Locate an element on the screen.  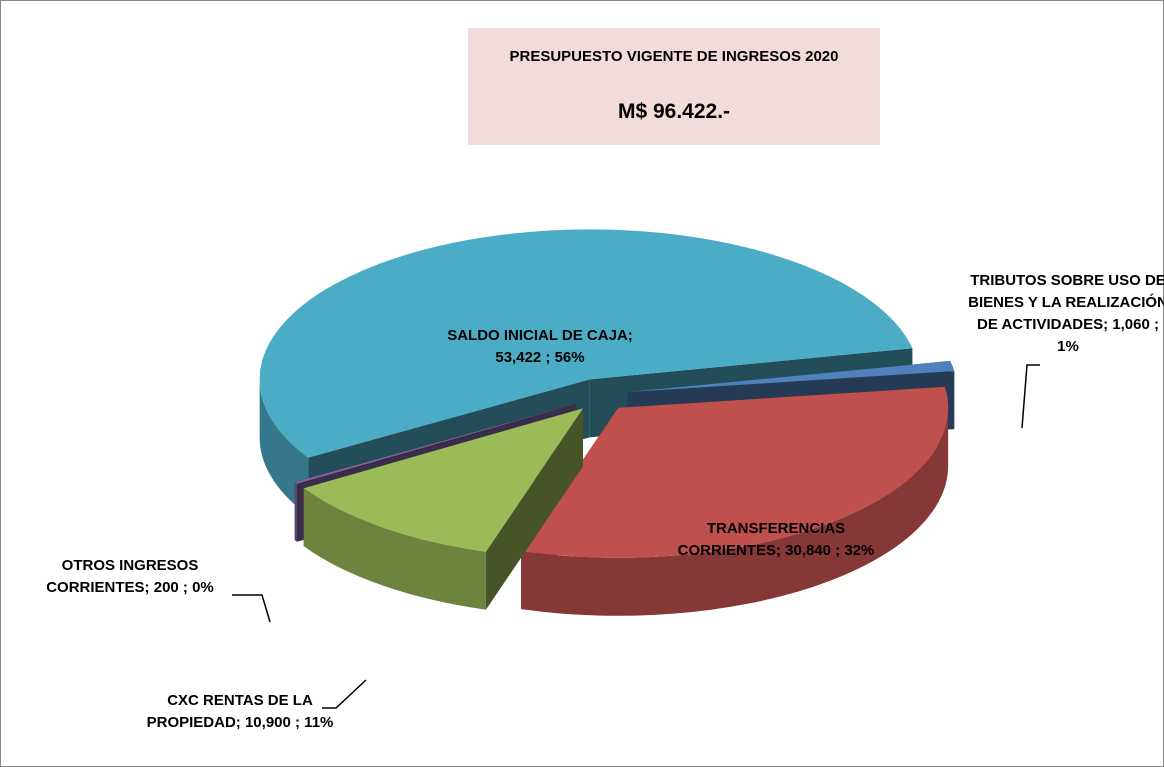
annotation: M$ 96.422.- is located at coordinates (674, 111).